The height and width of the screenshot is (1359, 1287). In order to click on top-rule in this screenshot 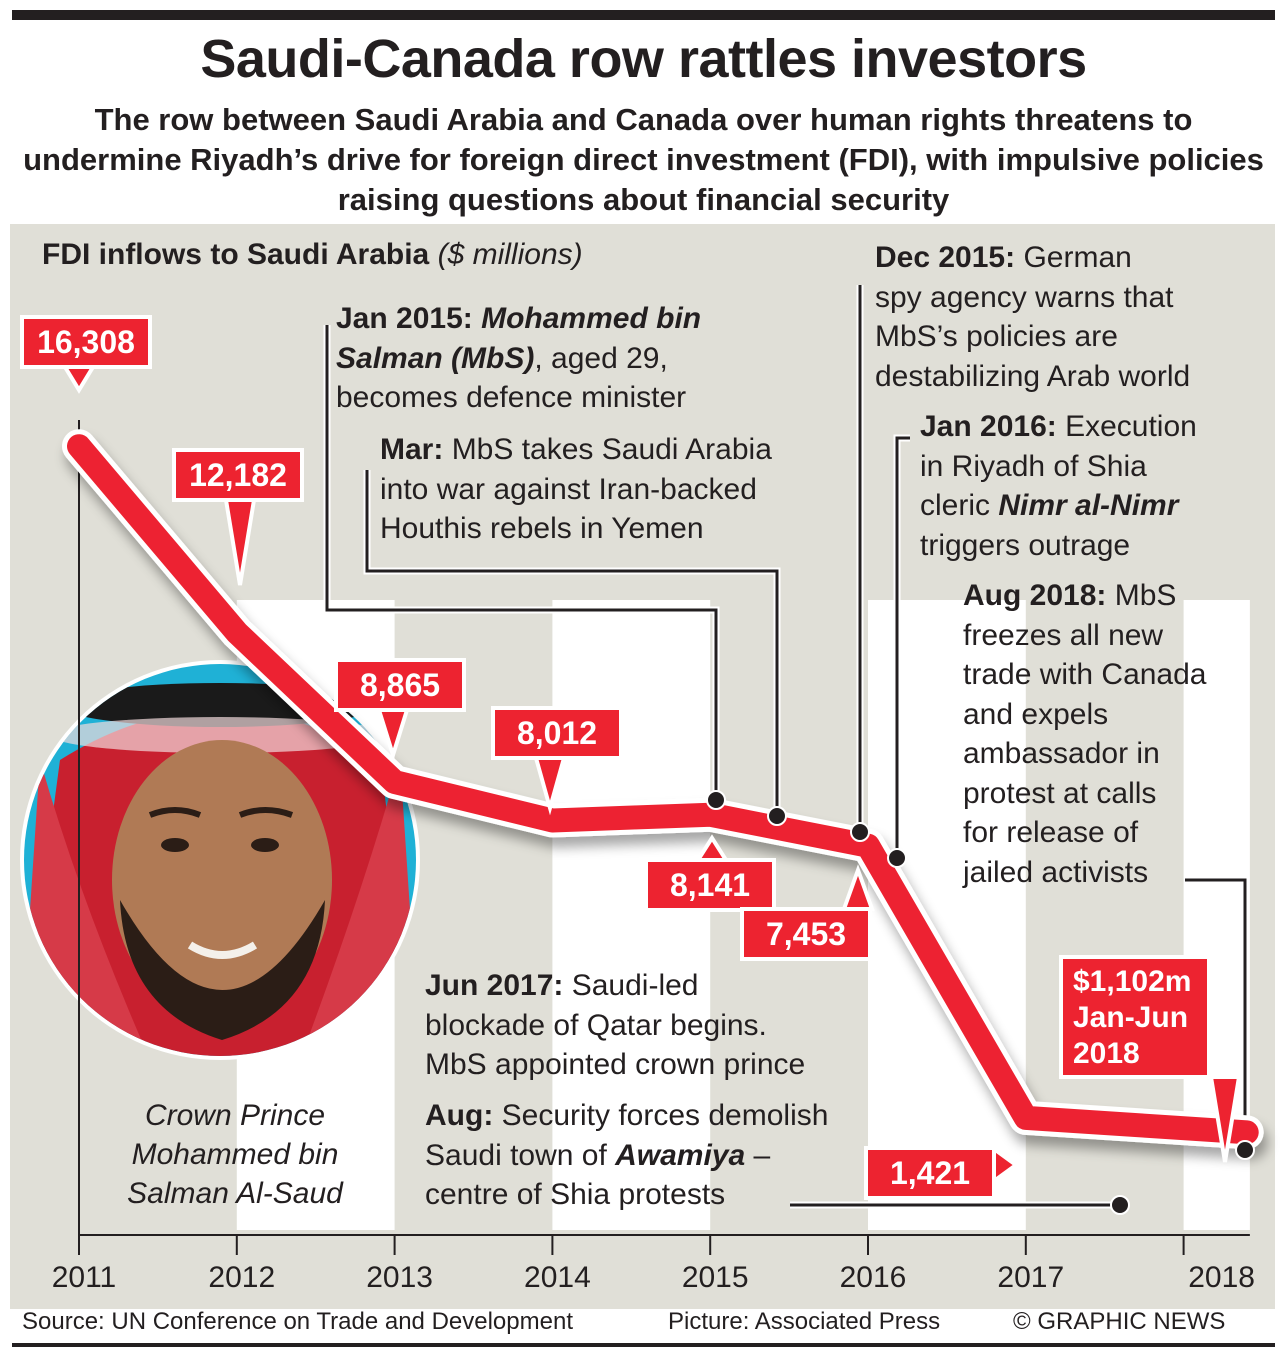, I will do `click(643, 15)`.